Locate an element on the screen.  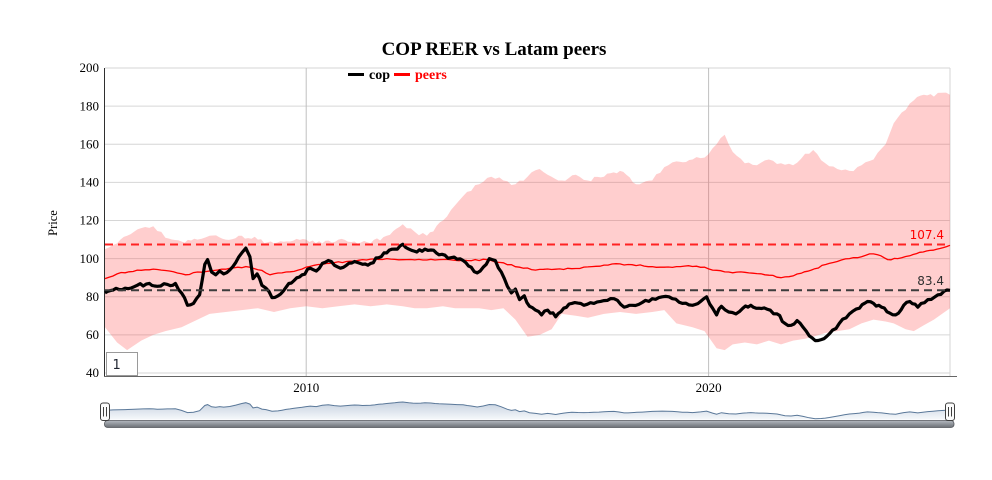
navigator-line is located at coordinates (527, 410).